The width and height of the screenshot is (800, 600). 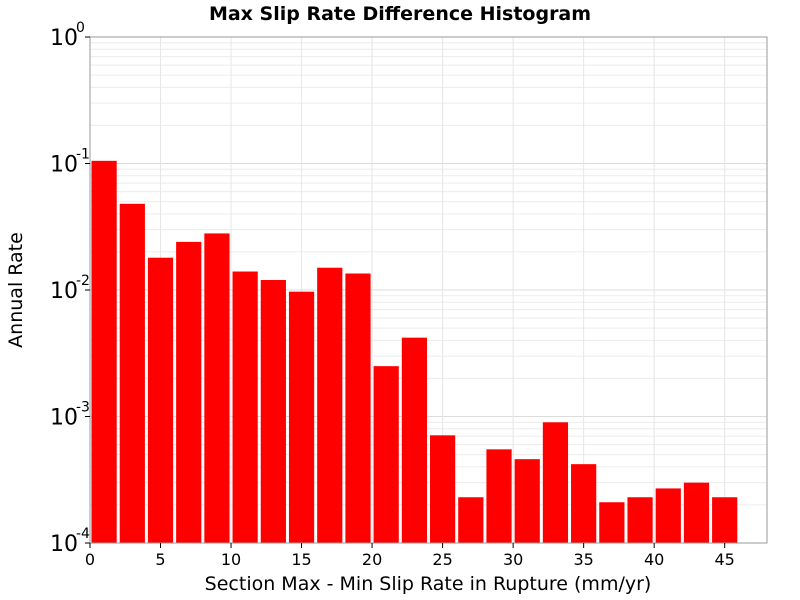 I want to click on x-tick-label: 5, so click(x=160, y=559).